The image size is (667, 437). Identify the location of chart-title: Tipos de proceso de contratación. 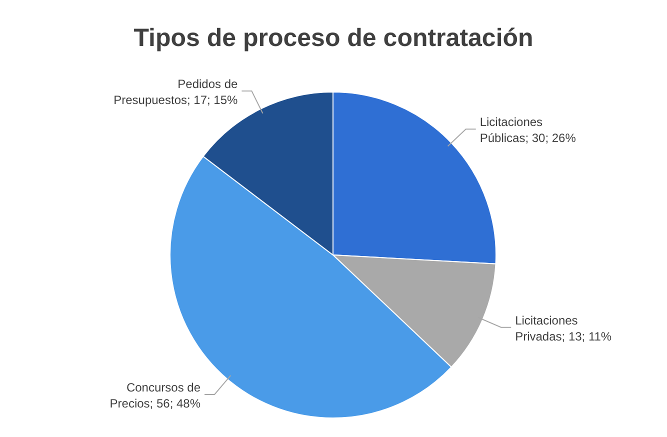
(334, 38).